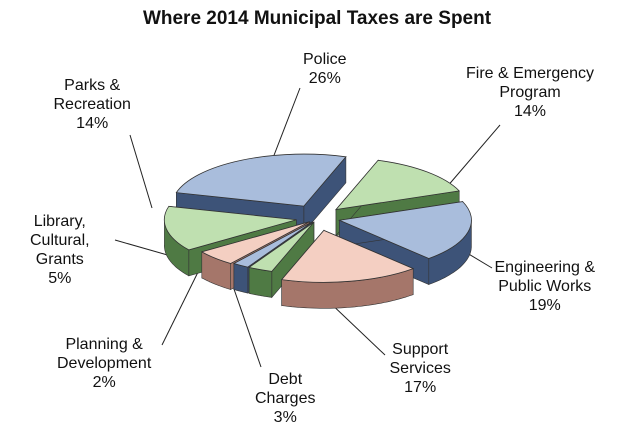  I want to click on slice-label-name: Library,, so click(59, 221).